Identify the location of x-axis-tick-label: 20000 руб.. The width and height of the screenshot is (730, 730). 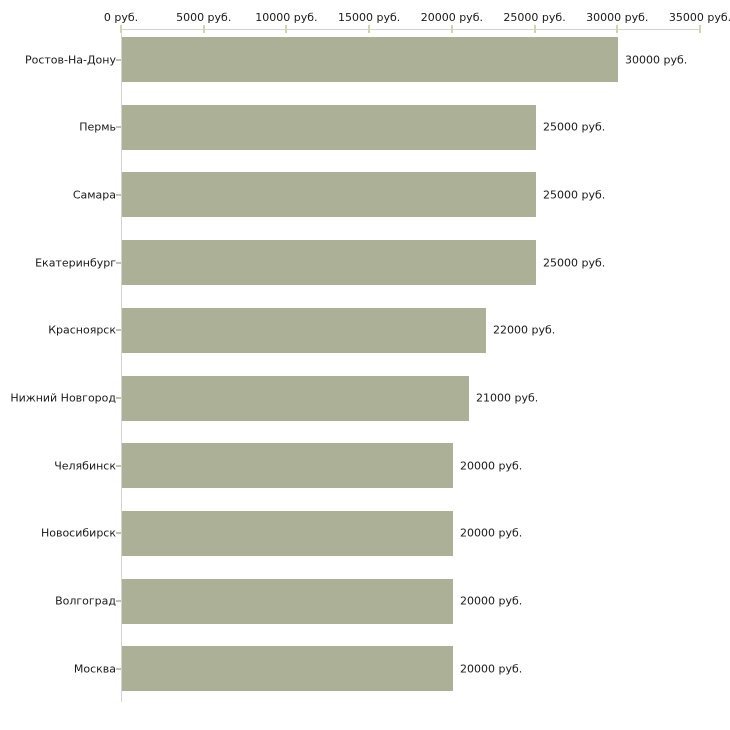
(451, 17).